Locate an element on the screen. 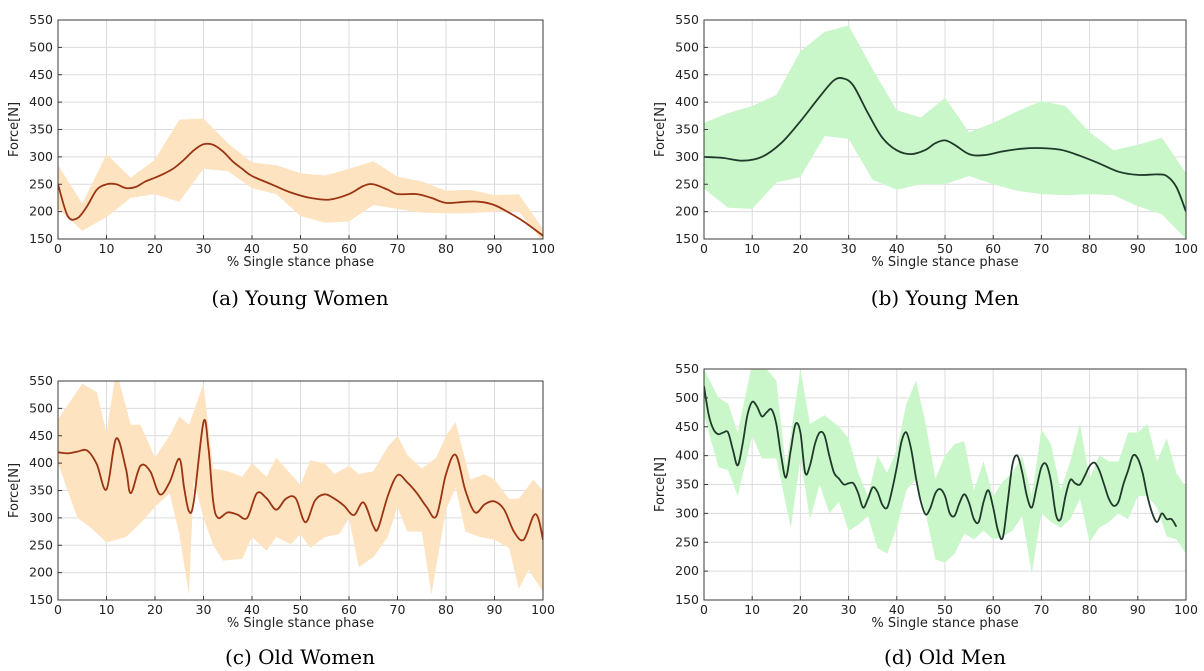  panel-caption: (d) Old Men is located at coordinates (945, 657).